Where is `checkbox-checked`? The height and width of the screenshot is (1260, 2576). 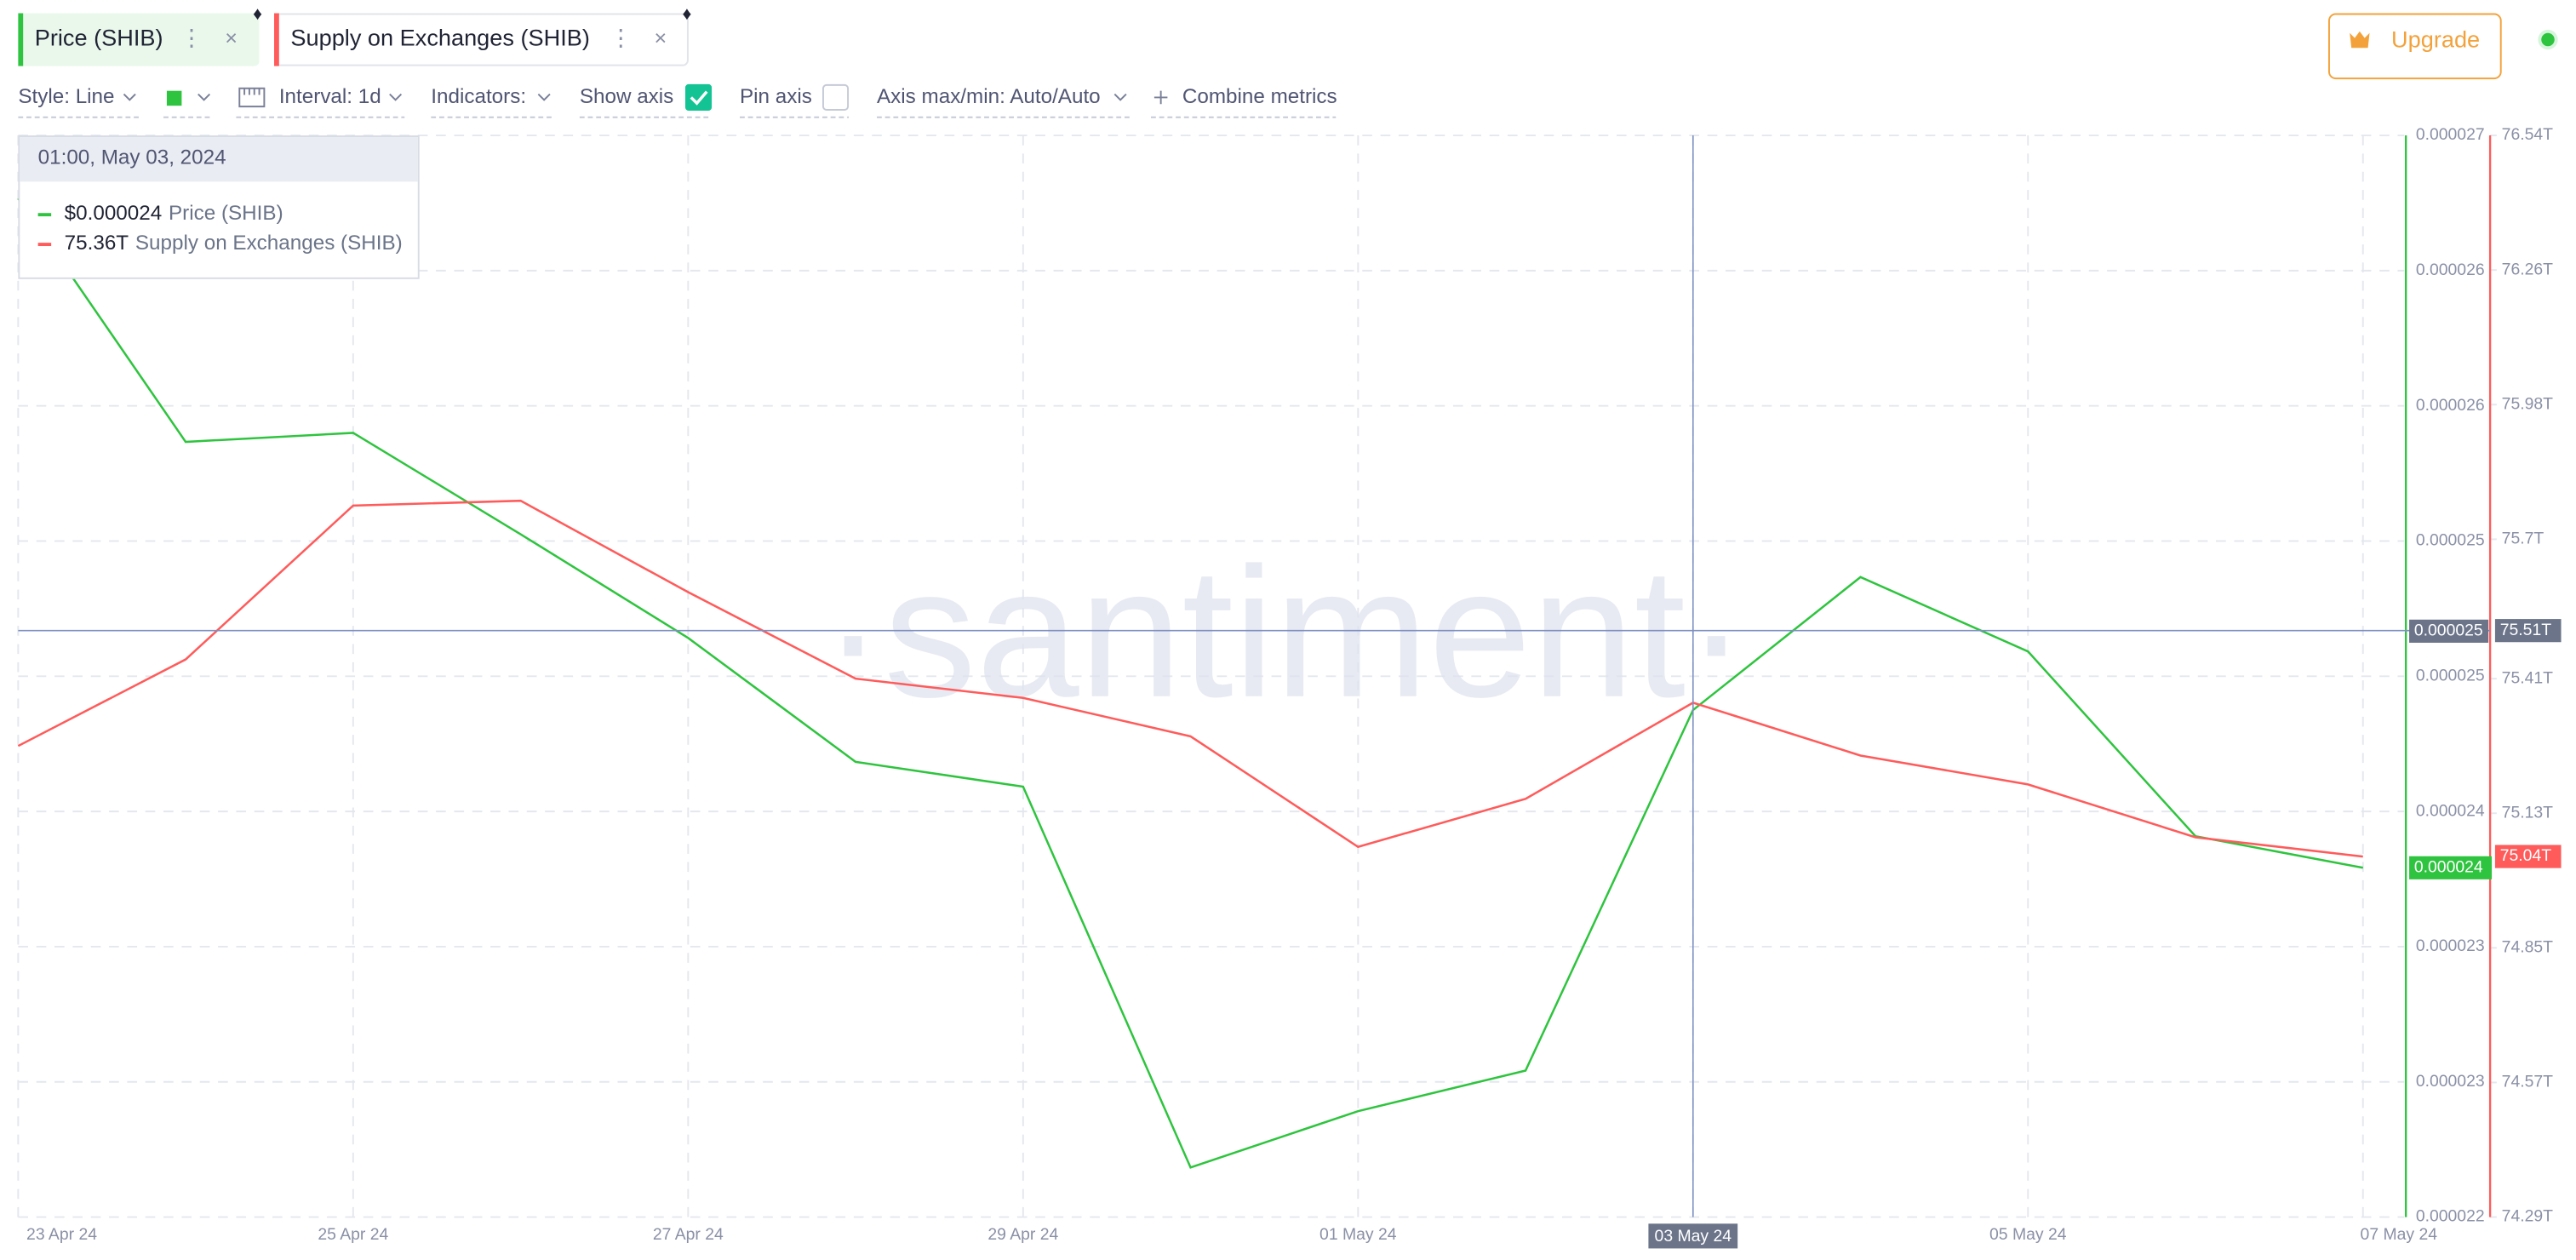
checkbox-checked is located at coordinates (699, 97).